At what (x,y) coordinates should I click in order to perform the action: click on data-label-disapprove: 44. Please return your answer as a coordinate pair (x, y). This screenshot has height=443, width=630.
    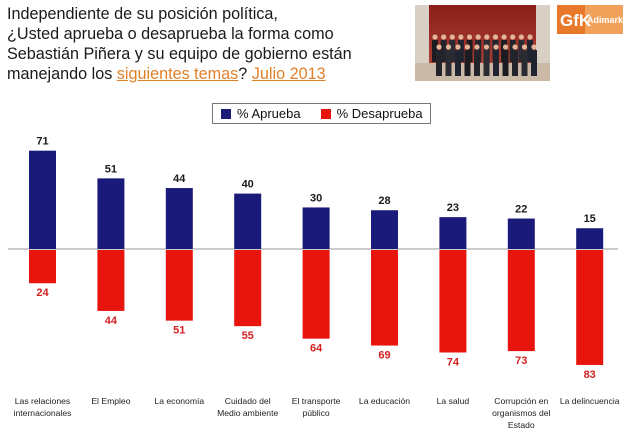
    Looking at the image, I should click on (111, 321).